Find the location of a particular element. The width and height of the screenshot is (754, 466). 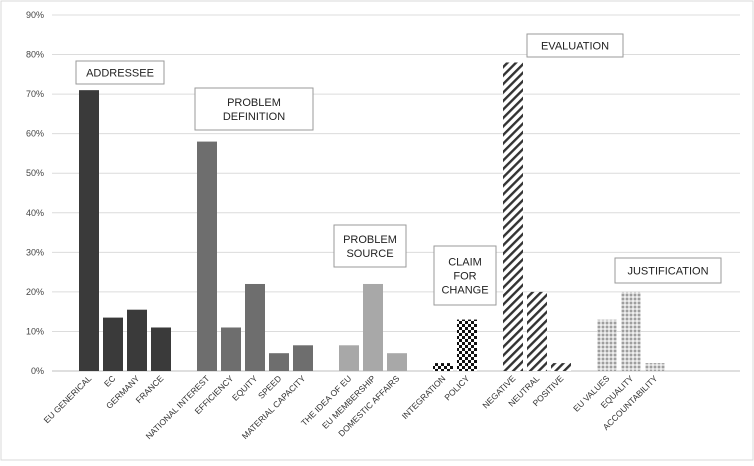

y-tick-label: 50% is located at coordinates (35, 173).